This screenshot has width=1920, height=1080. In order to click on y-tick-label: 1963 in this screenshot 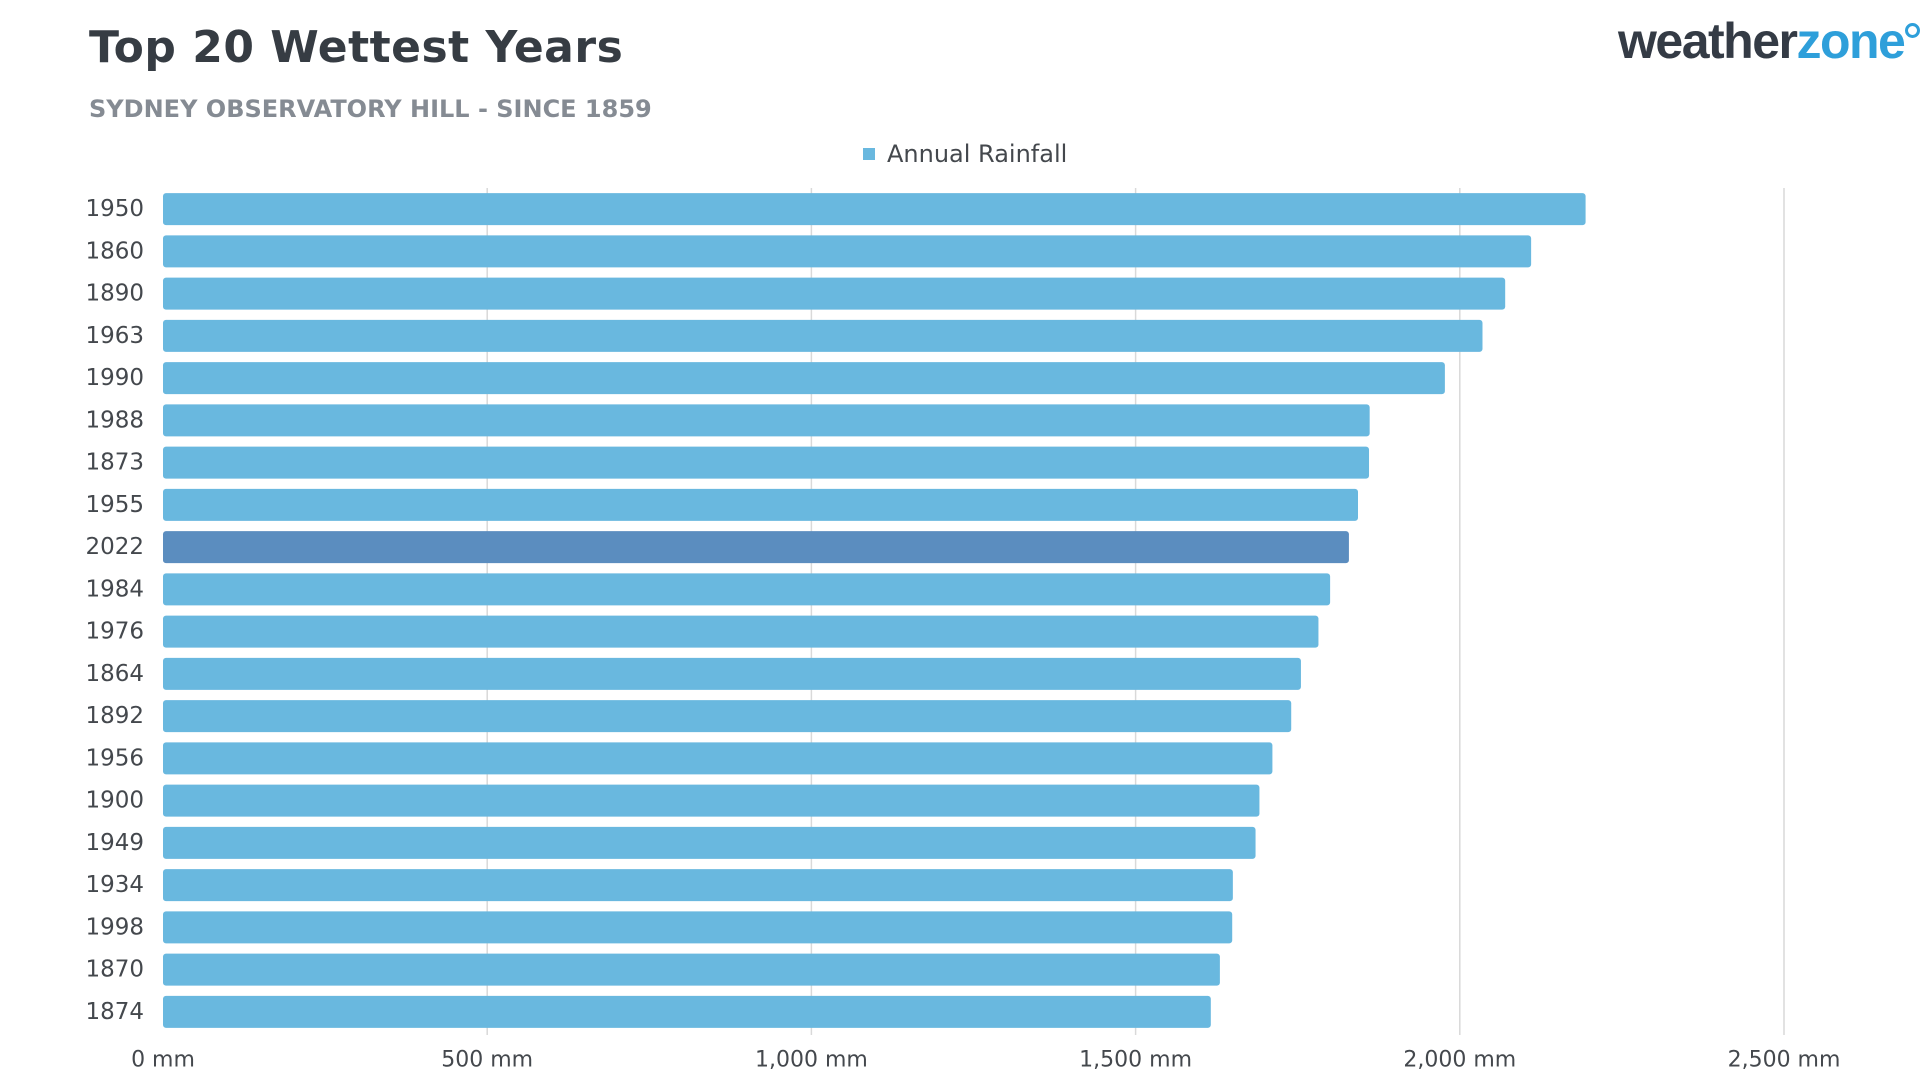, I will do `click(114, 336)`.